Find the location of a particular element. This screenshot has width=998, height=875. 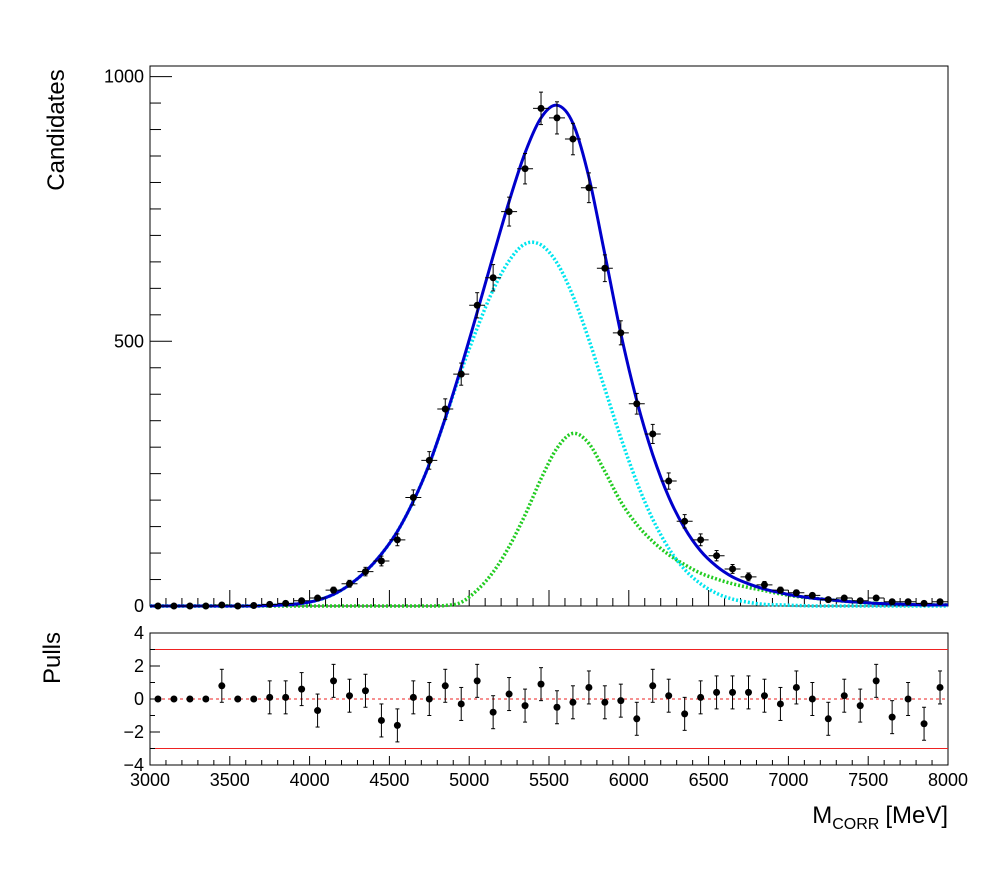

pull-y-tick-label: 4 is located at coordinates (139, 633).